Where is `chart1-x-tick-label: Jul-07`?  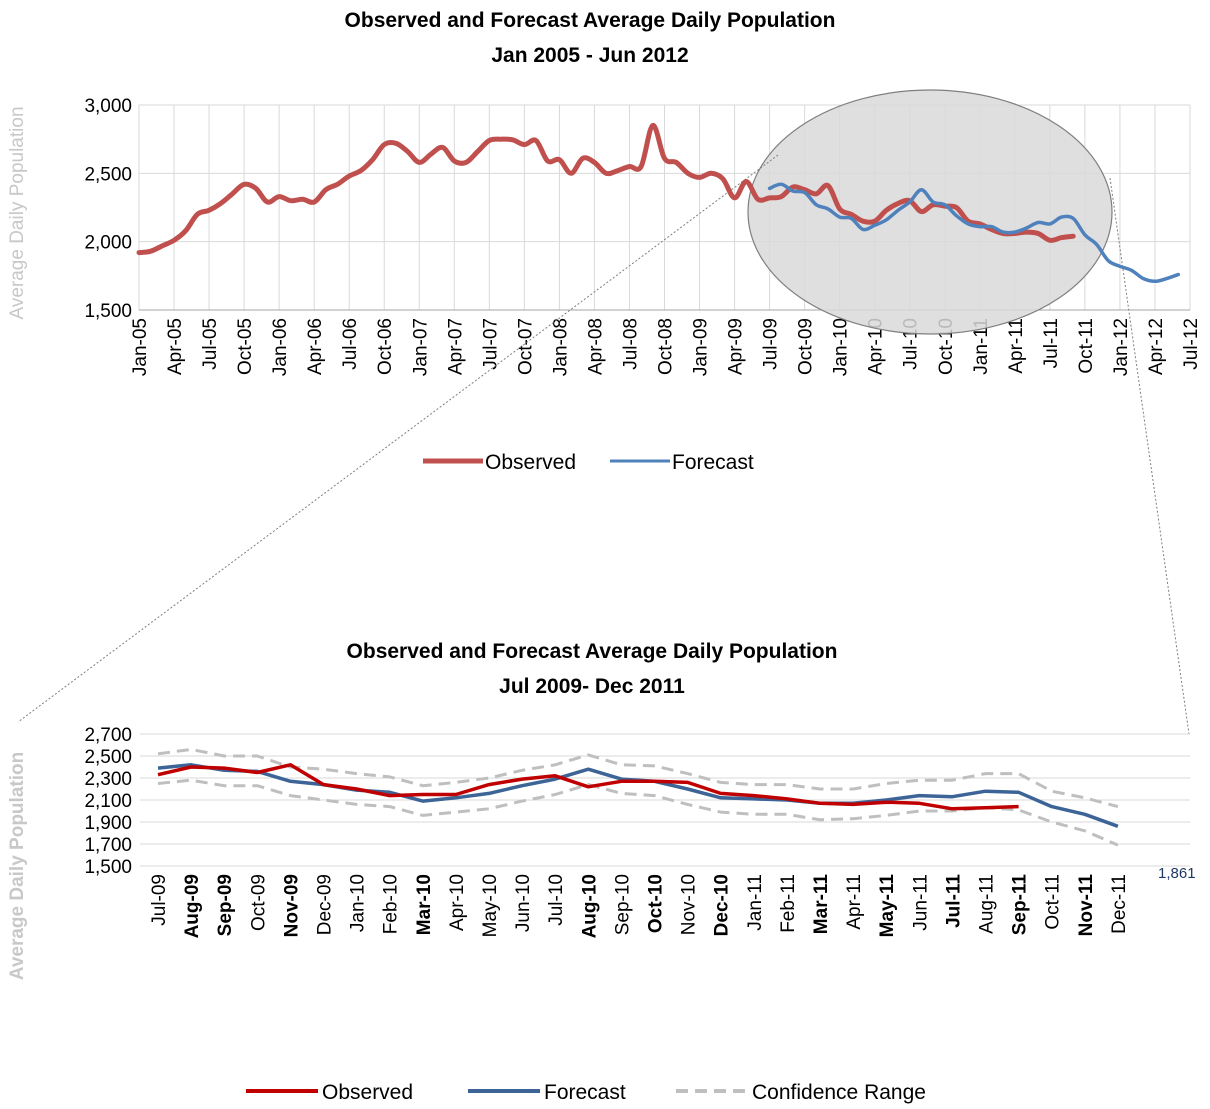
chart1-x-tick-label: Jul-07 is located at coordinates (490, 344).